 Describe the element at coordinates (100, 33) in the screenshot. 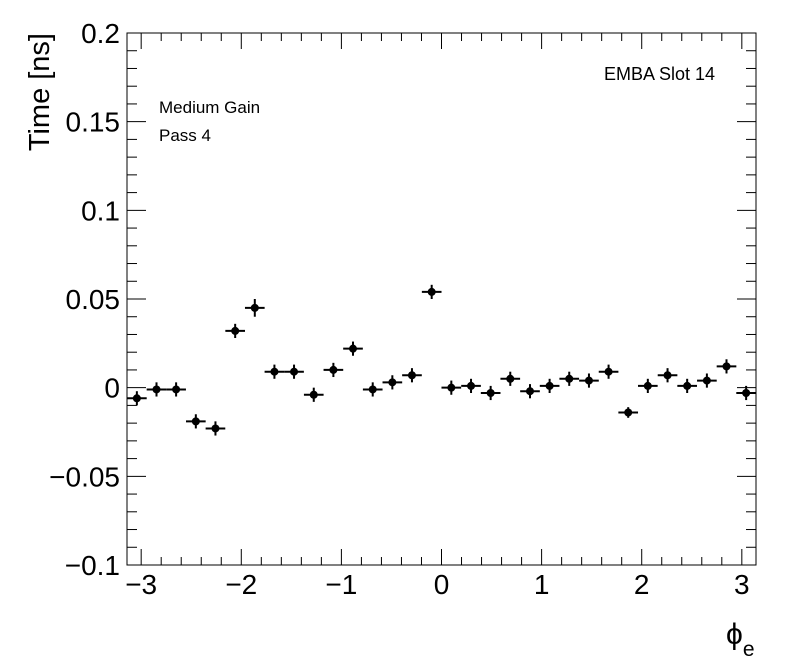

I see `y-tick-label: 0.2` at that location.